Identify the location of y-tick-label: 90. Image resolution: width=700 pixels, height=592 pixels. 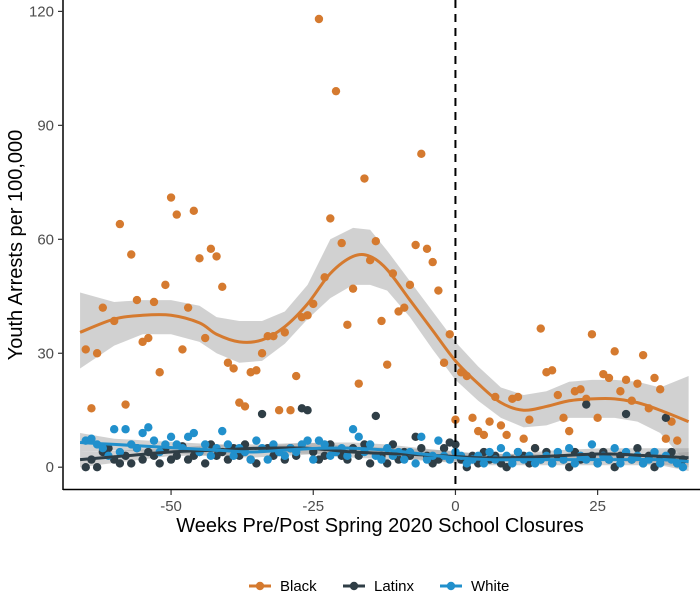
(45, 125).